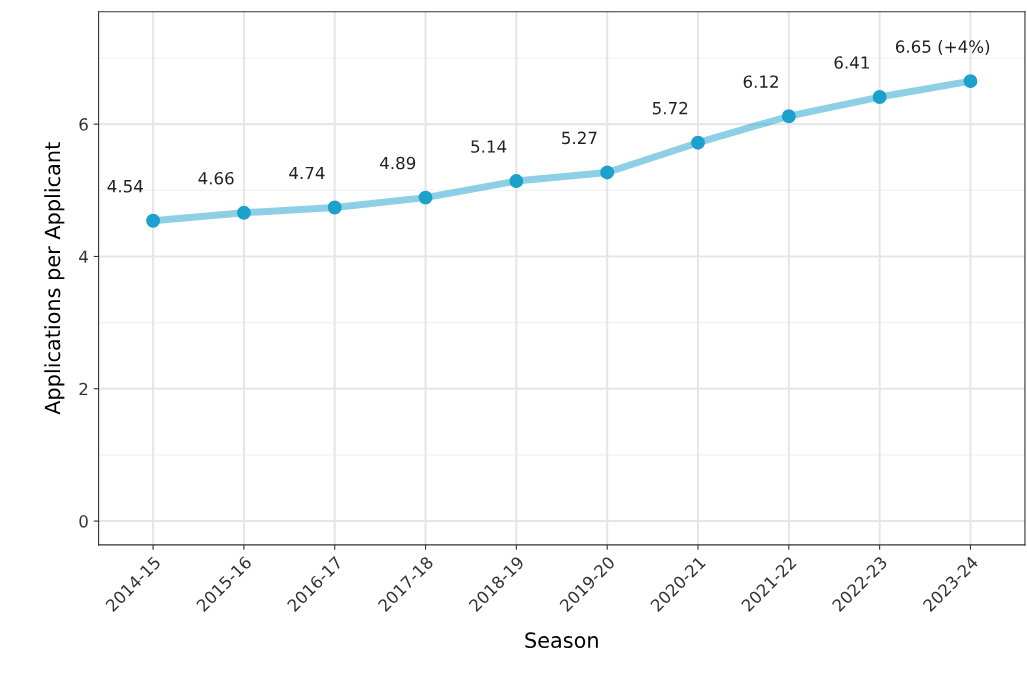  I want to click on data-label: 4.74, so click(307, 173).